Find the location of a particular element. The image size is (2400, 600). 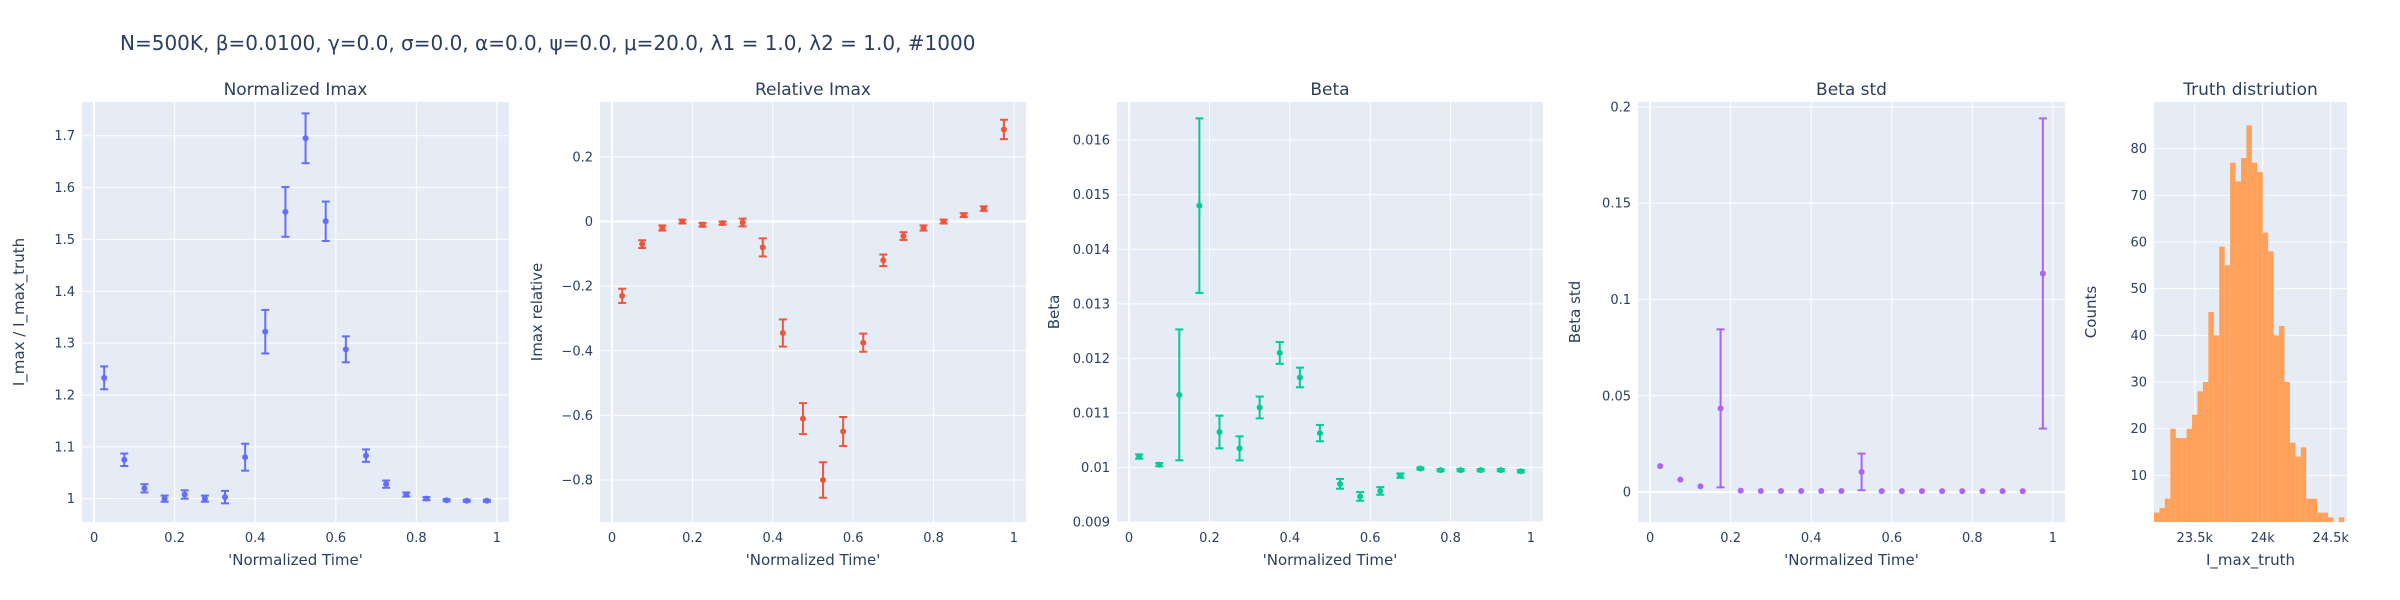

y-tick-label: −0.8 is located at coordinates (577, 481).